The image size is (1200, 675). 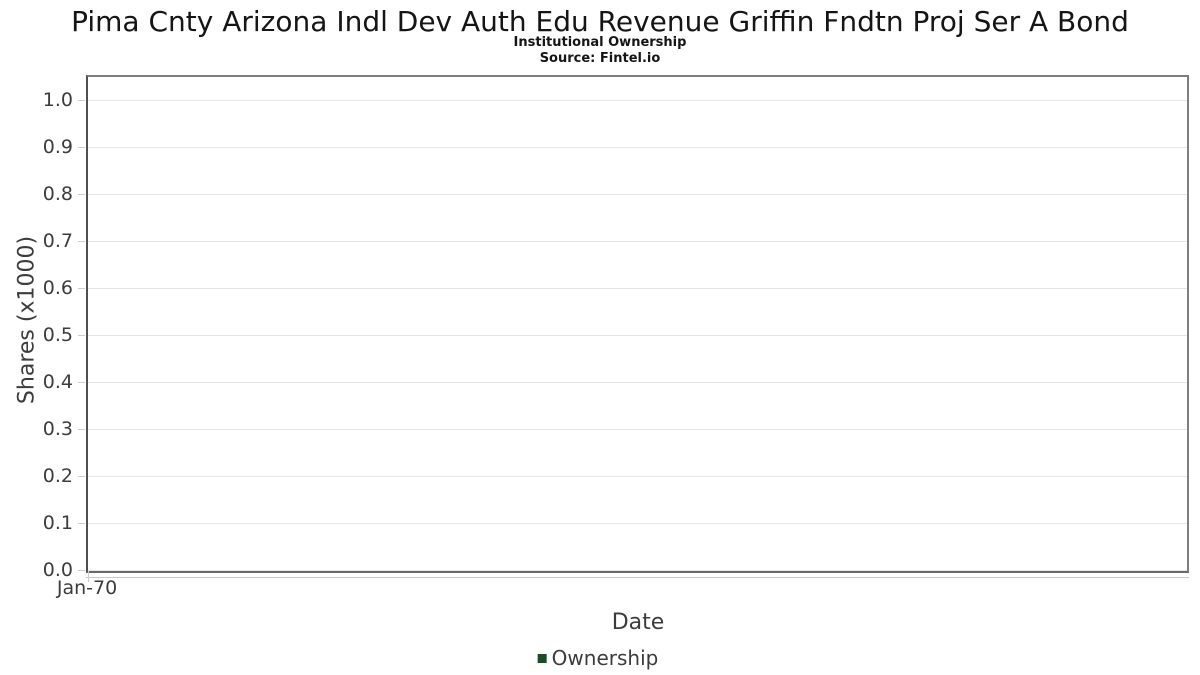 I want to click on chart-source: Source: Fintel.io, so click(x=600, y=58).